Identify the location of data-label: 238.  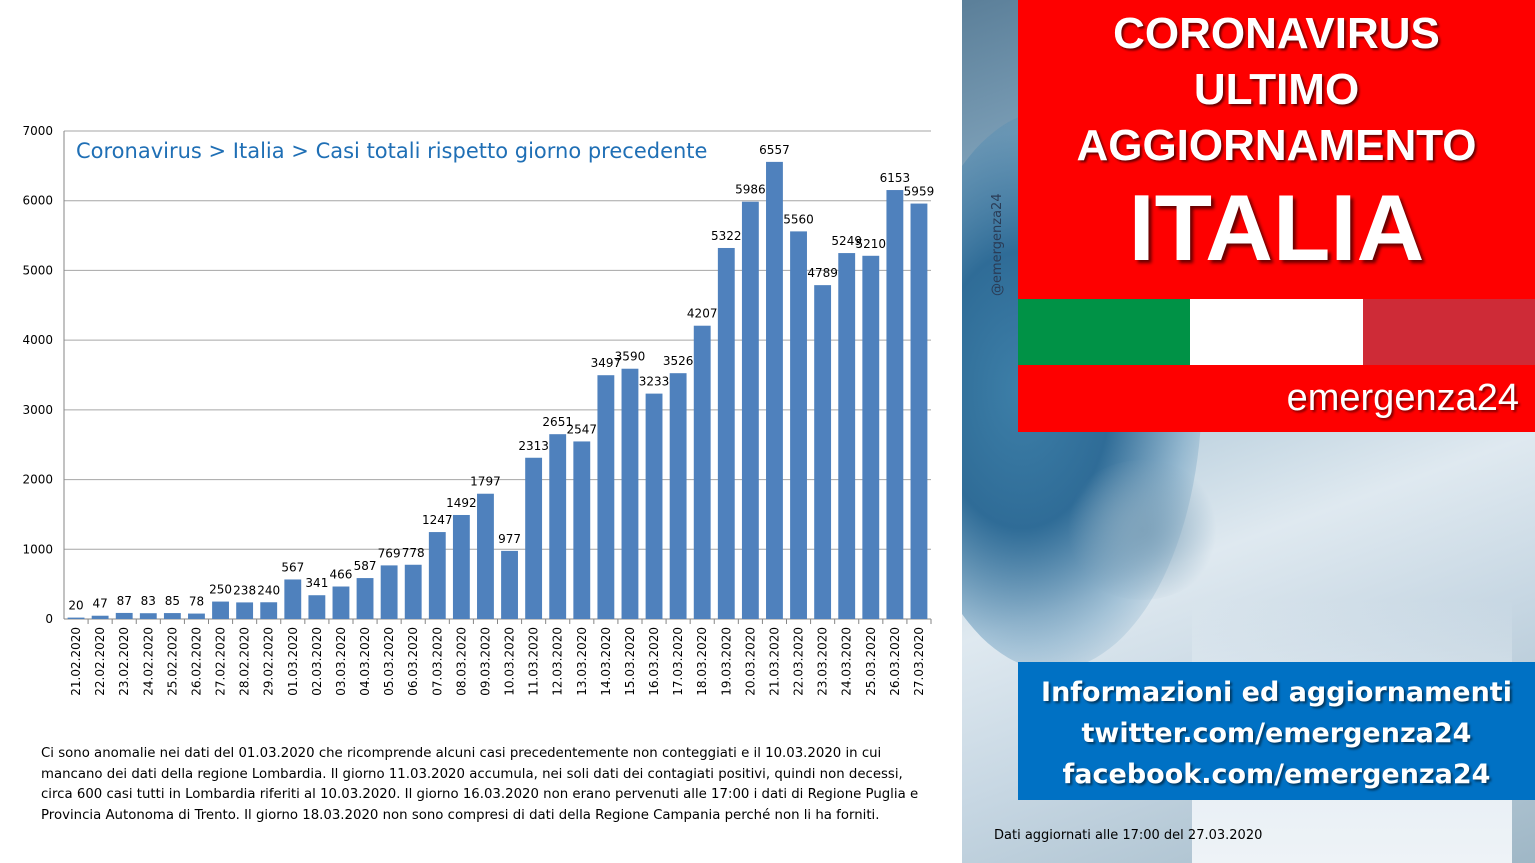
(244, 590).